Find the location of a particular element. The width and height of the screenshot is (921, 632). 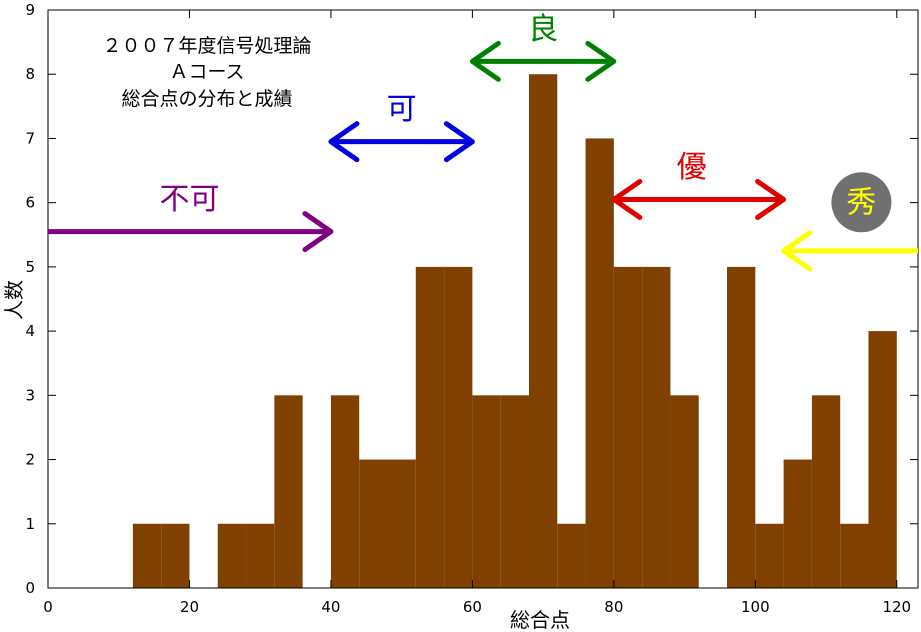

grade-label-3: 優 is located at coordinates (692, 167).